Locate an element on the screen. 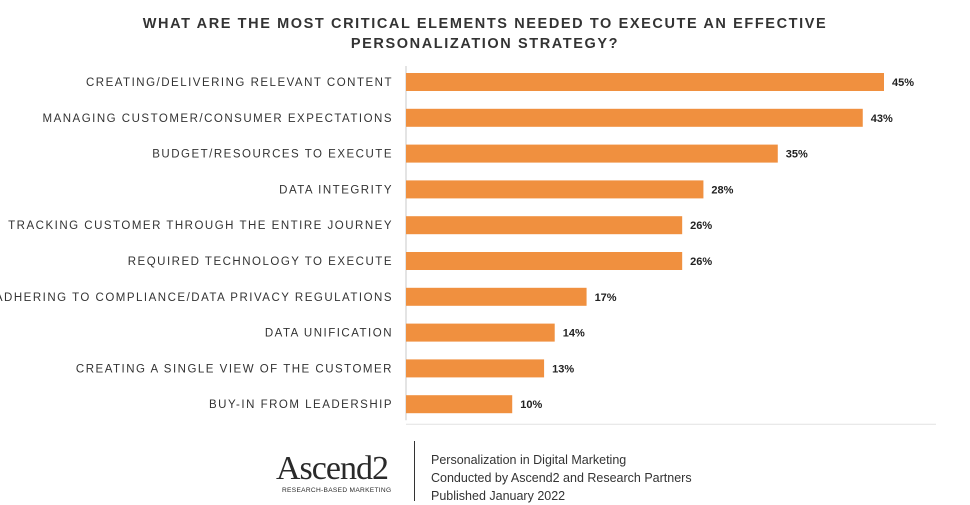 This screenshot has height=505, width=970. ascend2-logo: Ascend2 RESEARCH-BASED MARKETING is located at coordinates (340, 476).